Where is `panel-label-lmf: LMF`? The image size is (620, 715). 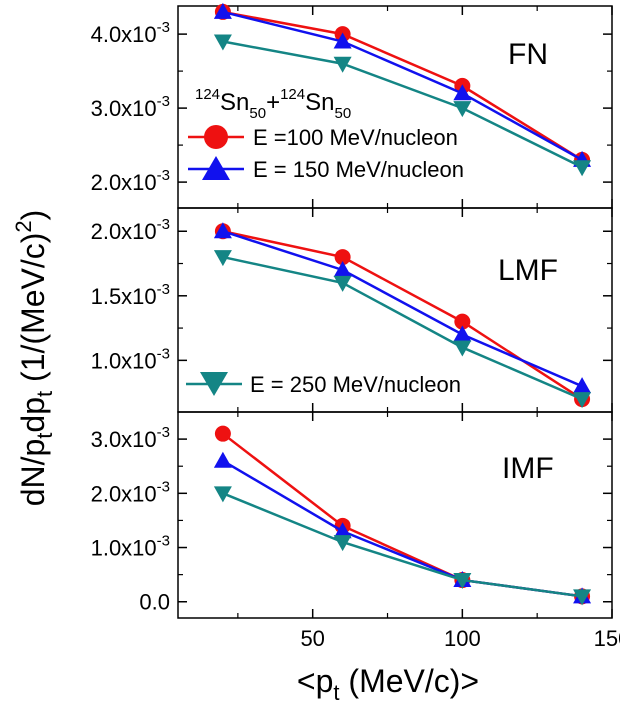
panel-label-lmf: LMF is located at coordinates (528, 270).